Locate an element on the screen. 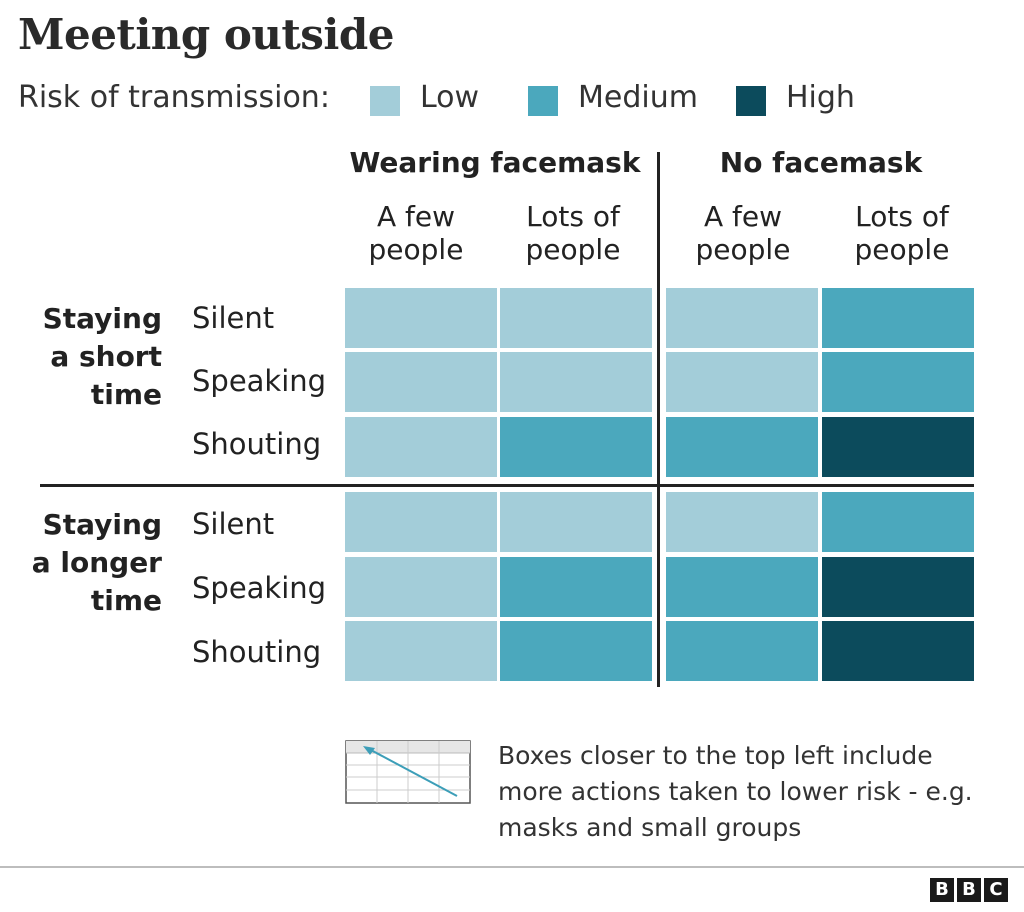 The image size is (1024, 912). cell-long-shouting-unmasked-few is located at coordinates (742, 651).